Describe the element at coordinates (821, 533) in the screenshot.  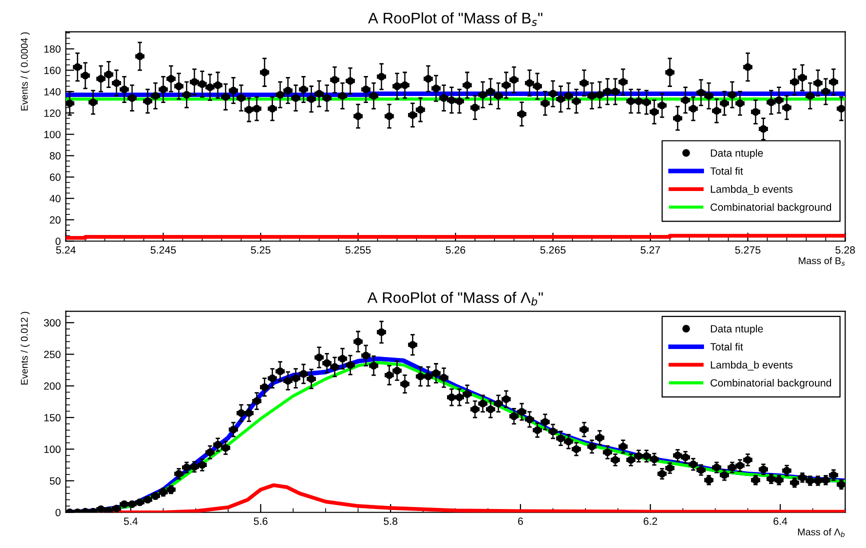
I see `x-axis-title: Mass of Λ$_{b}$` at that location.